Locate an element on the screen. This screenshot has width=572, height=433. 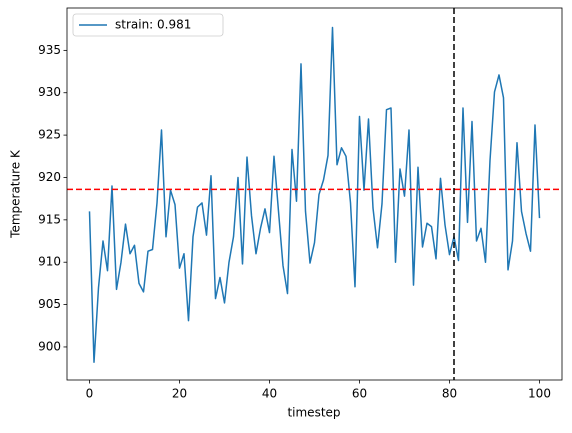
x-tick-label: 60 is located at coordinates (359, 394).